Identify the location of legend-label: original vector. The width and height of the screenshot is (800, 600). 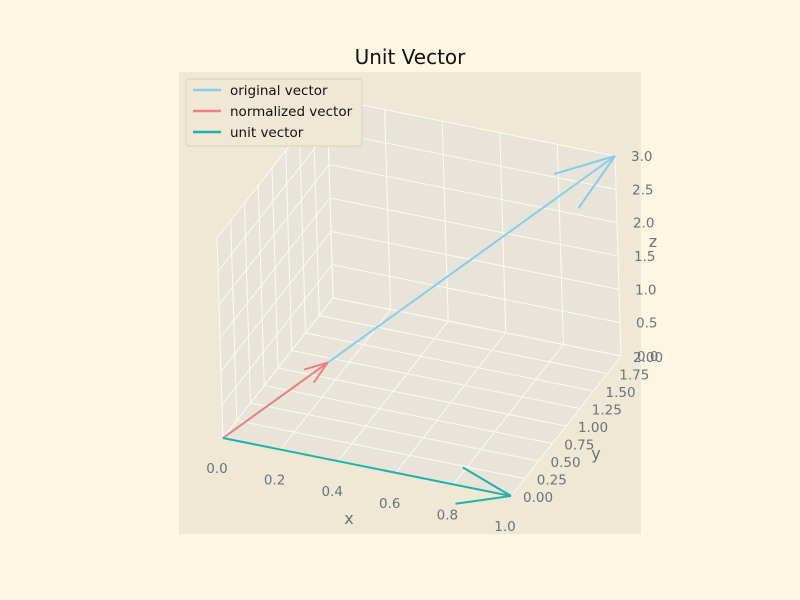
(279, 91).